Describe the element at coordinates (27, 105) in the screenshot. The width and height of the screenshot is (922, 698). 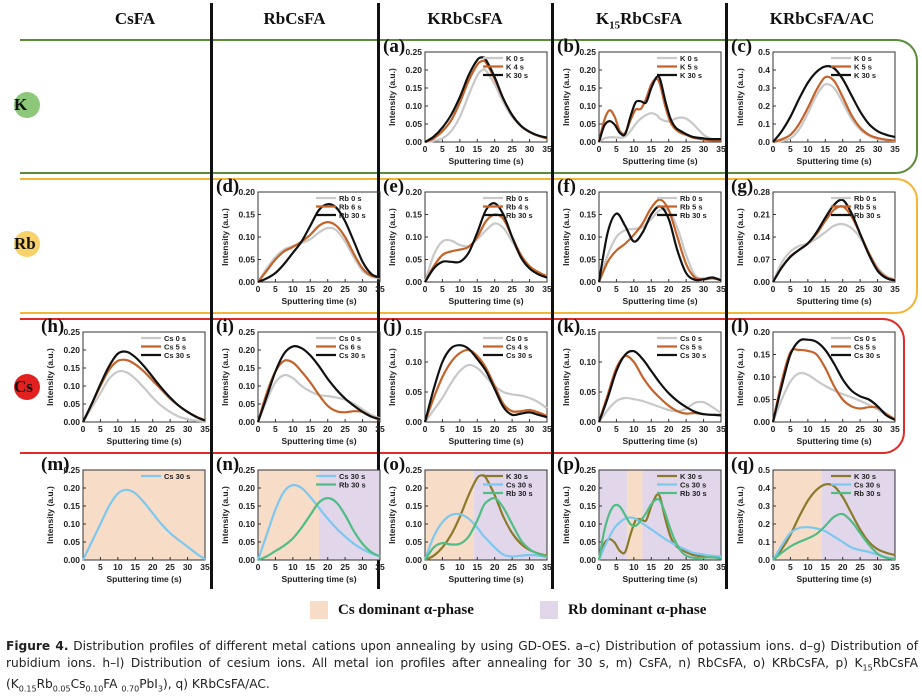
I see `row-label-k: K` at that location.